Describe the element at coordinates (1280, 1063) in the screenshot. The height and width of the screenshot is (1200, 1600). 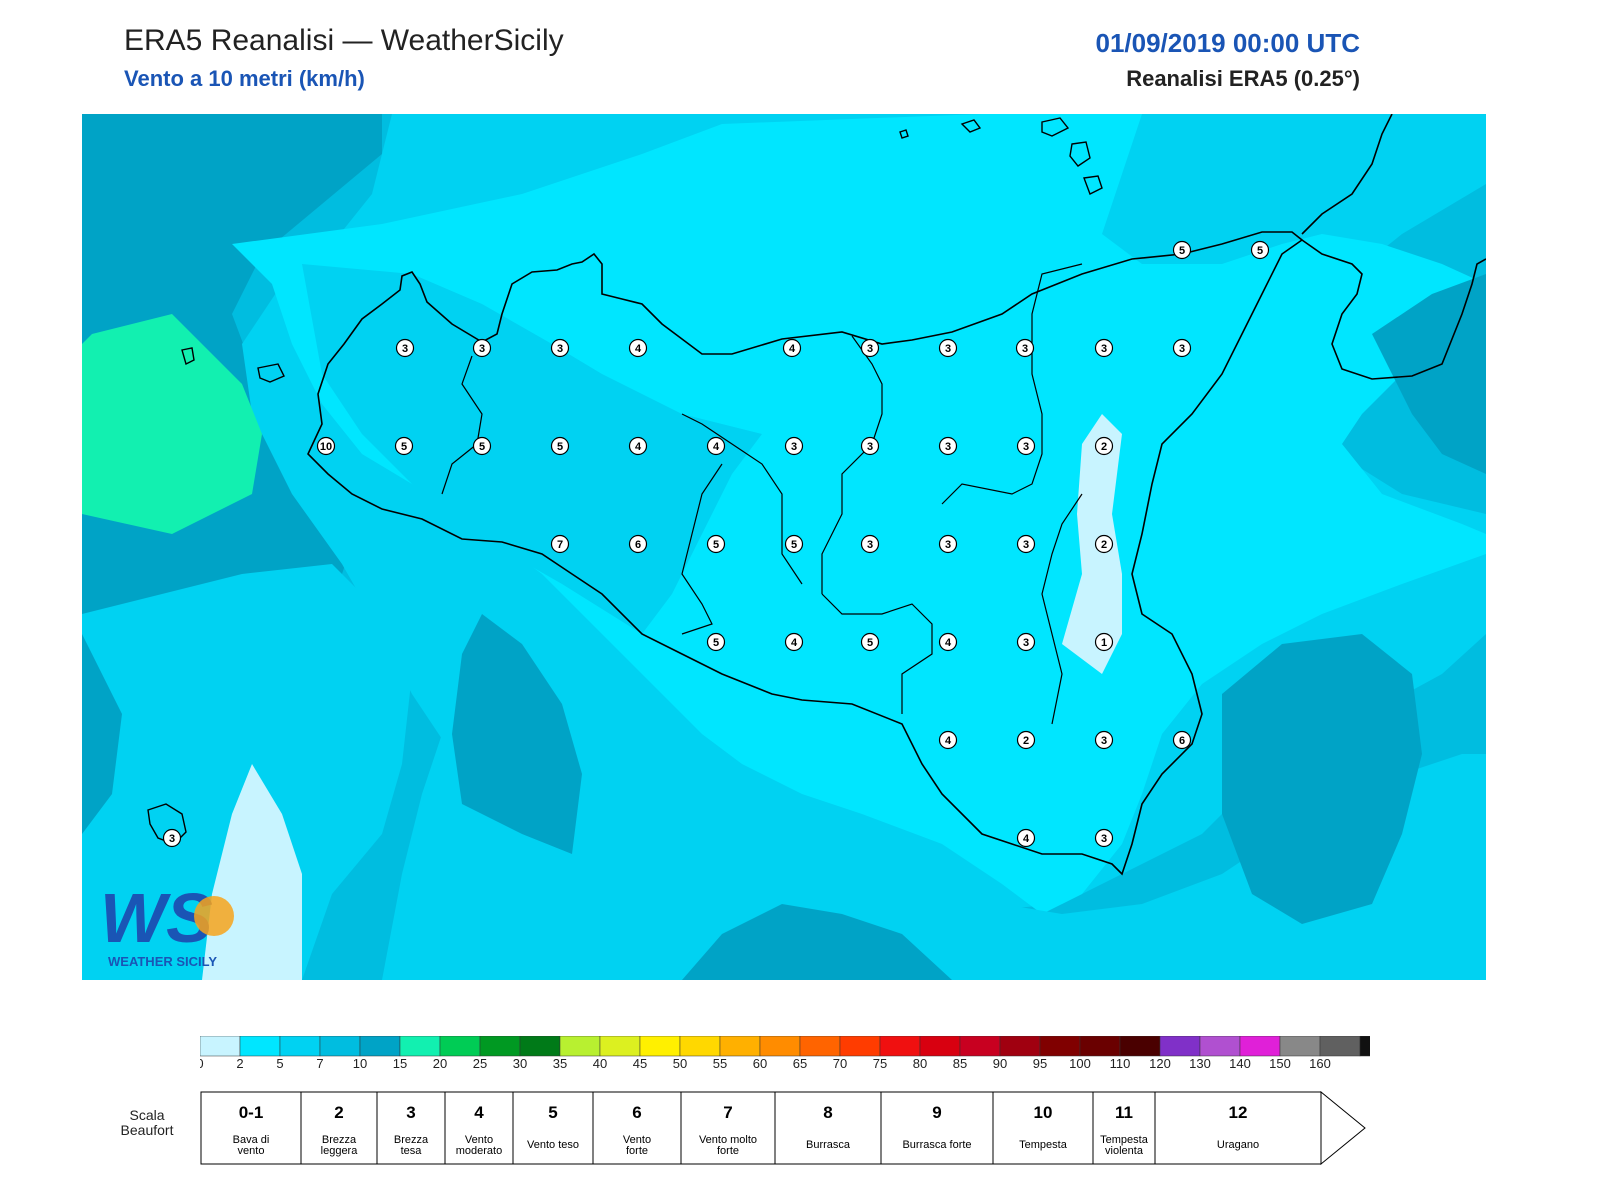
I see `colorbar-tick-label: 150` at that location.